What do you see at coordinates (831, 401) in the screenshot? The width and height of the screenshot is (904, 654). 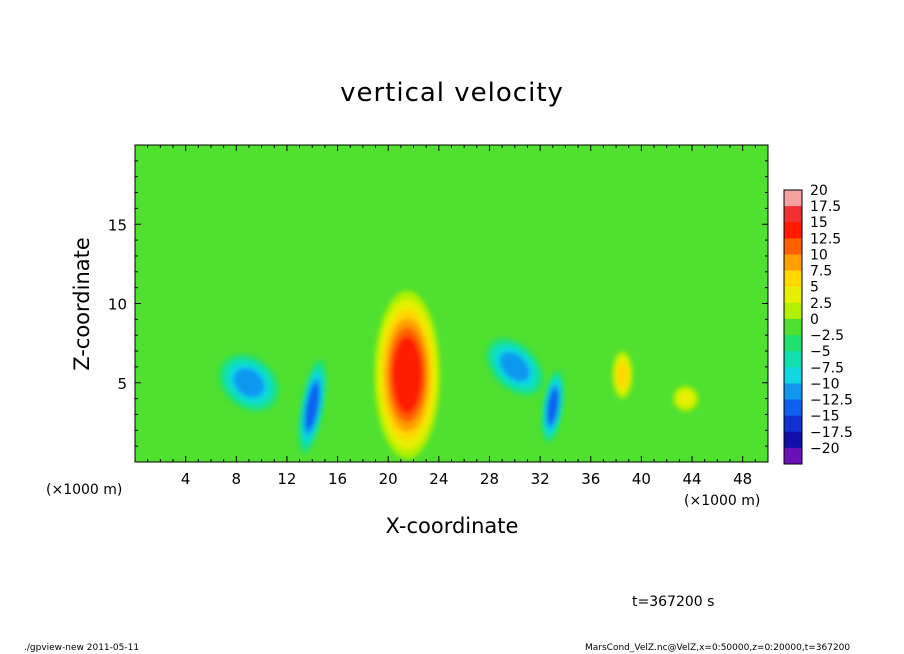 I see `colorbar-label: −12.5` at bounding box center [831, 401].